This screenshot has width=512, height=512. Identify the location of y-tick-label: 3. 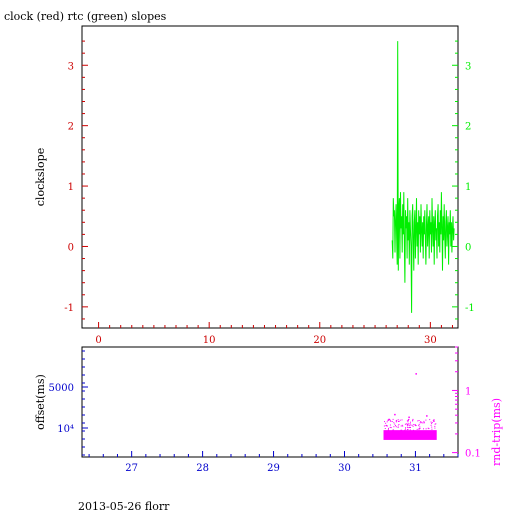
(71, 66).